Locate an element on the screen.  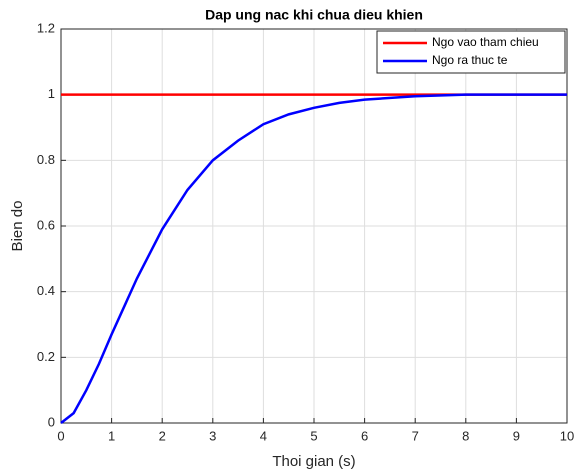
y-tick-label: 0.4 is located at coordinates (46, 290).